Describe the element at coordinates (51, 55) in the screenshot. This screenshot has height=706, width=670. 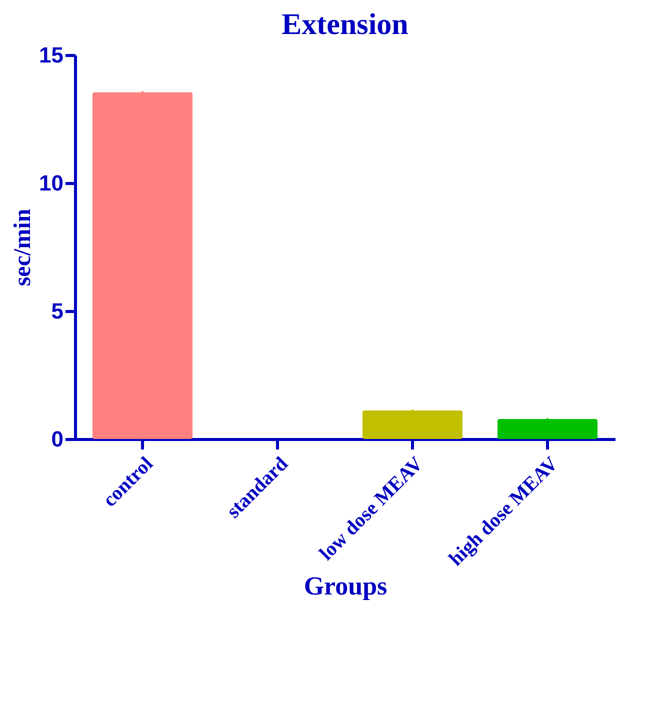
I see `y-tick-label: 15` at that location.